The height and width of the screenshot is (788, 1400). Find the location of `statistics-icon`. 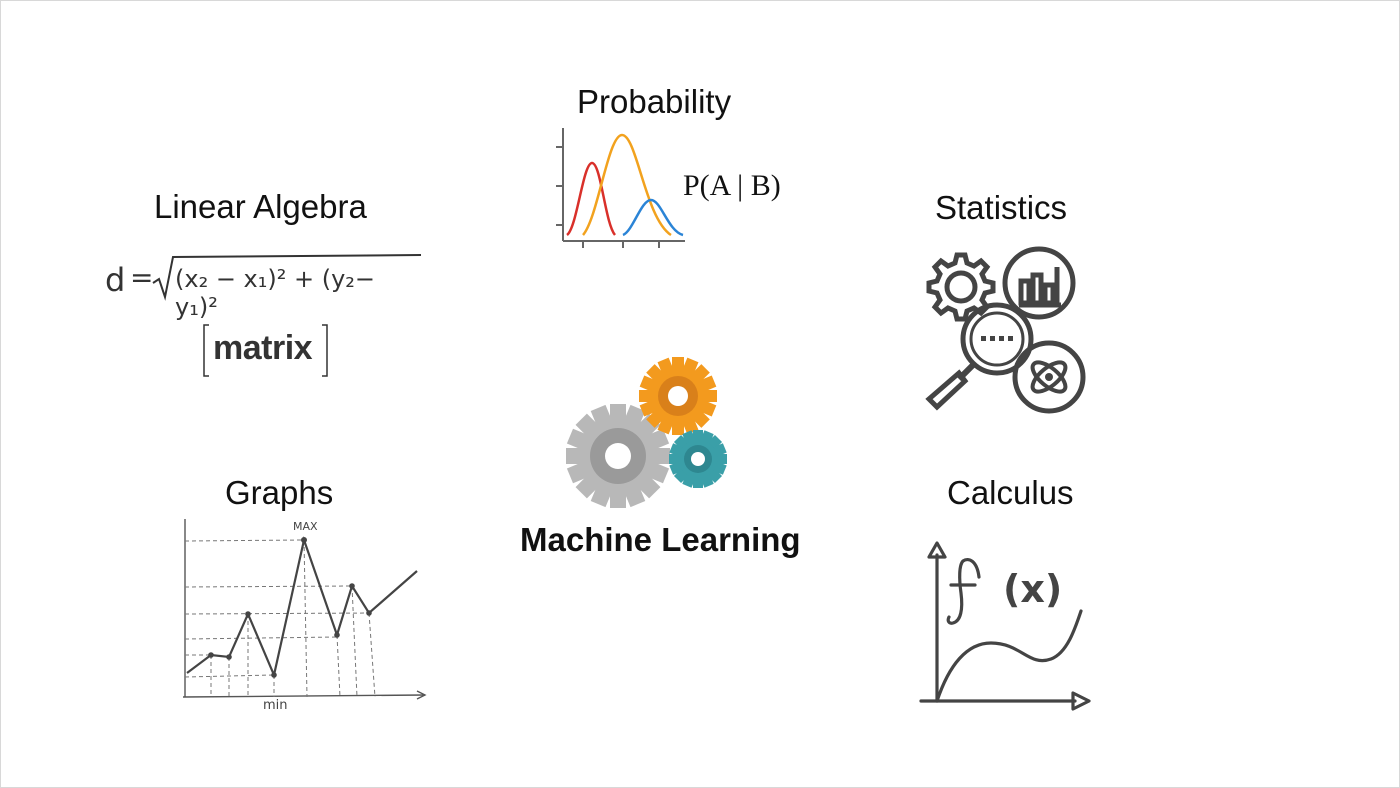

statistics-icon is located at coordinates (1005, 330).